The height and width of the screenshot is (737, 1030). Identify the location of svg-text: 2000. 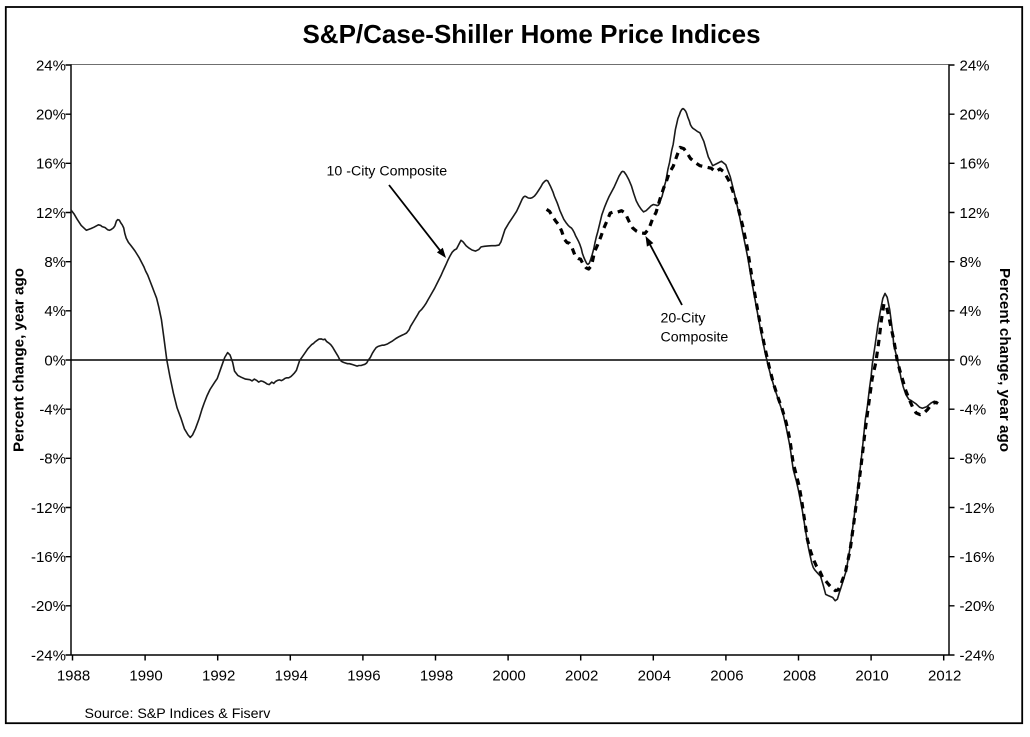
(508, 676).